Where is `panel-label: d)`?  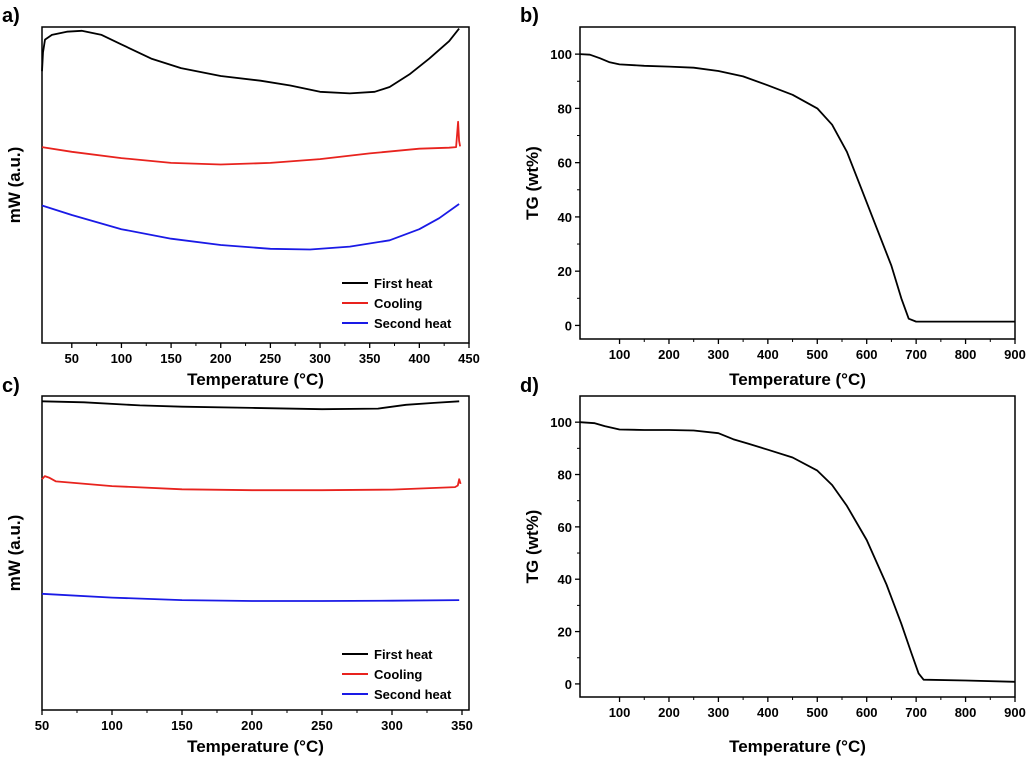 panel-label: d) is located at coordinates (529, 386).